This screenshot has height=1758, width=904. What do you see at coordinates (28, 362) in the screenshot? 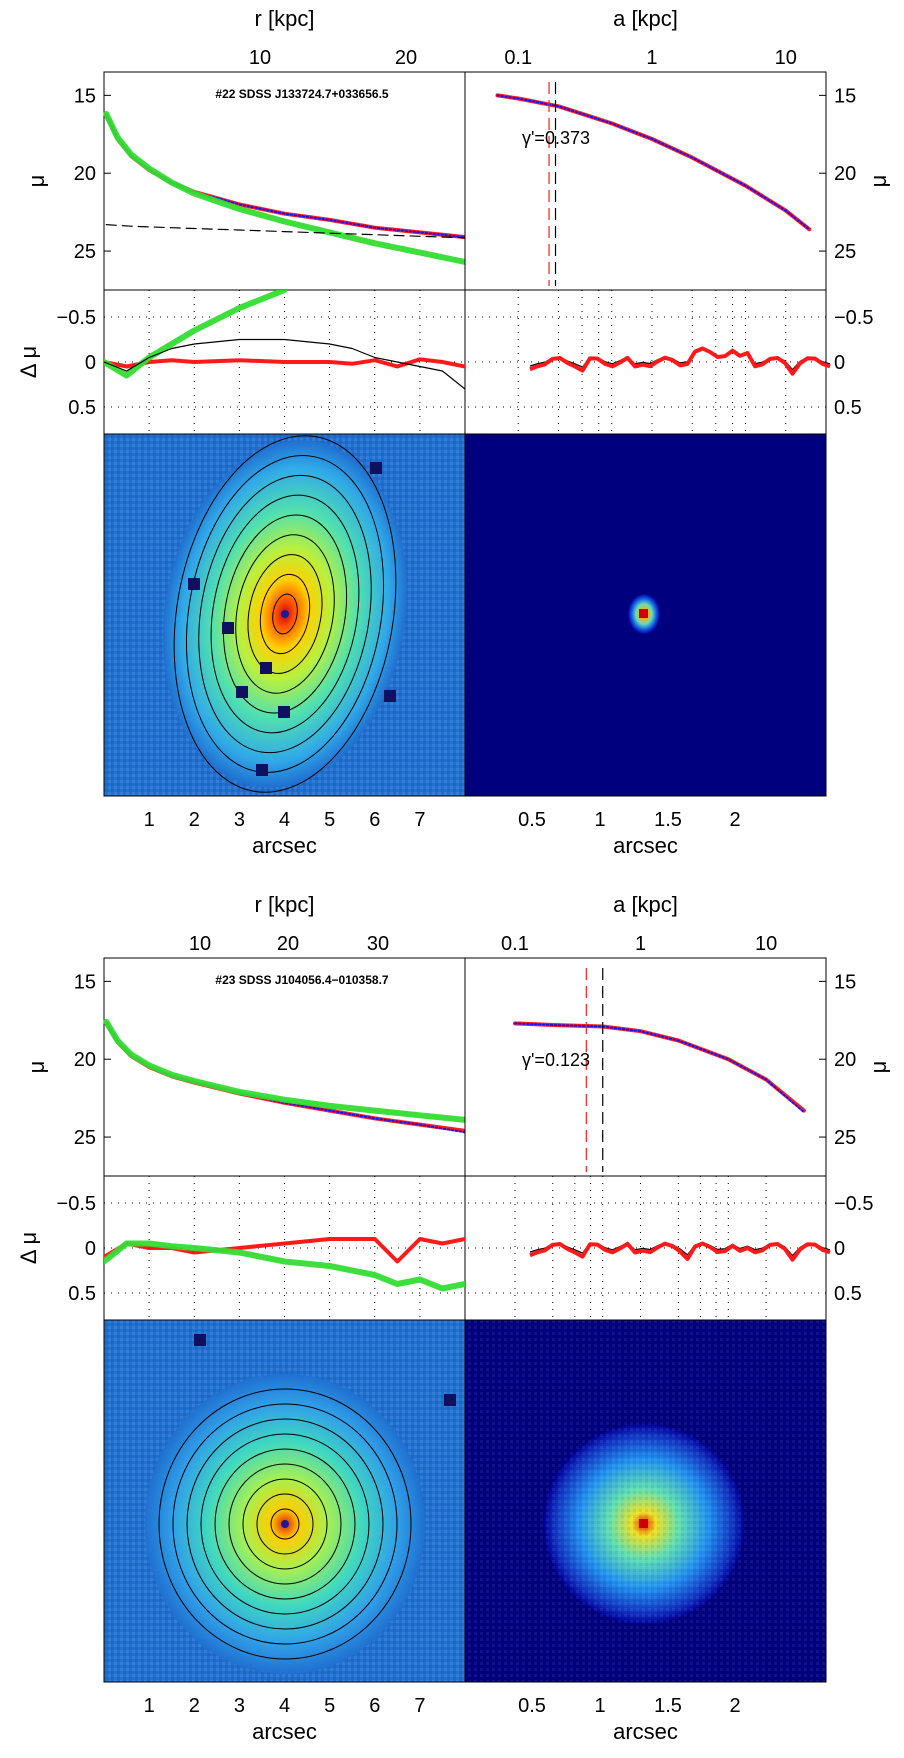
I see `dmu-axis-label: Δ μ` at bounding box center [28, 362].